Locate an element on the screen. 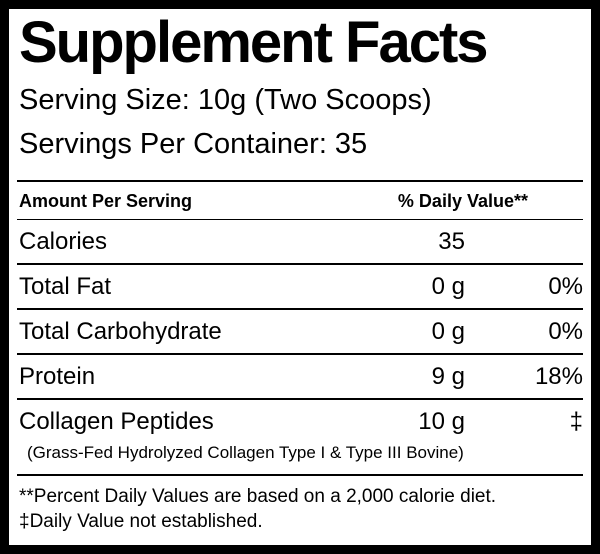 This screenshot has width=600, height=554. table-header-row: Amount Per Serving % Daily Value** is located at coordinates (300, 200).